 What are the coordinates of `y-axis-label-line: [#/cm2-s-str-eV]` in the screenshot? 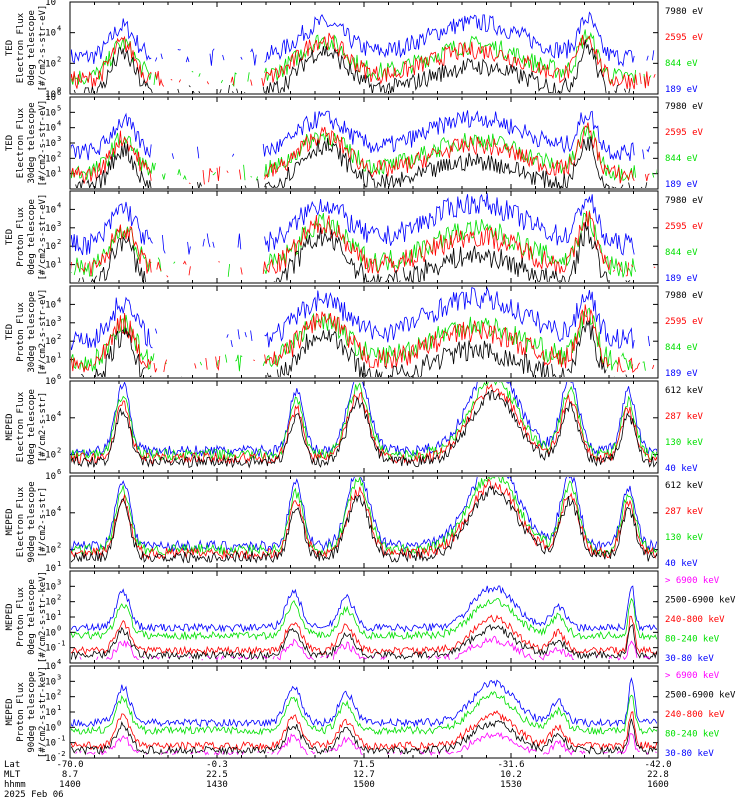 It's located at (43, 143).